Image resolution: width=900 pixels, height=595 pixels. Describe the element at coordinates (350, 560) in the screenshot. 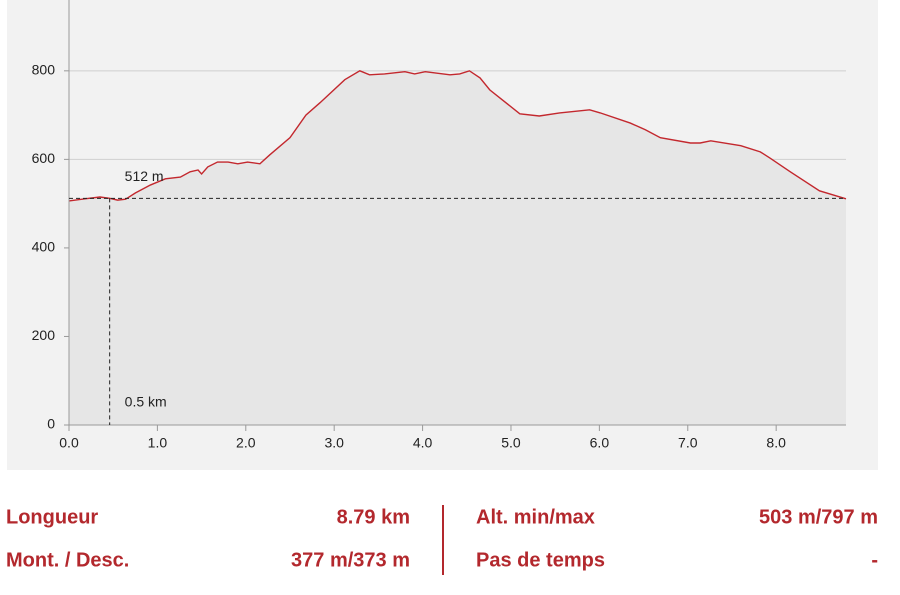

I see `stat-value: 377 m/373 m` at that location.